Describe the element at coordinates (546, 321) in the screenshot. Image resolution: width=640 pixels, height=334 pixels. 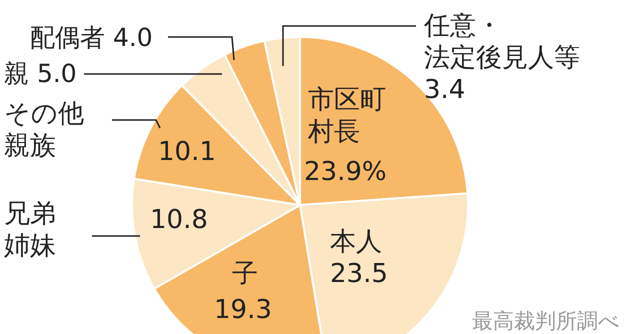
I see `text: 最高裁判所調べ` at that location.